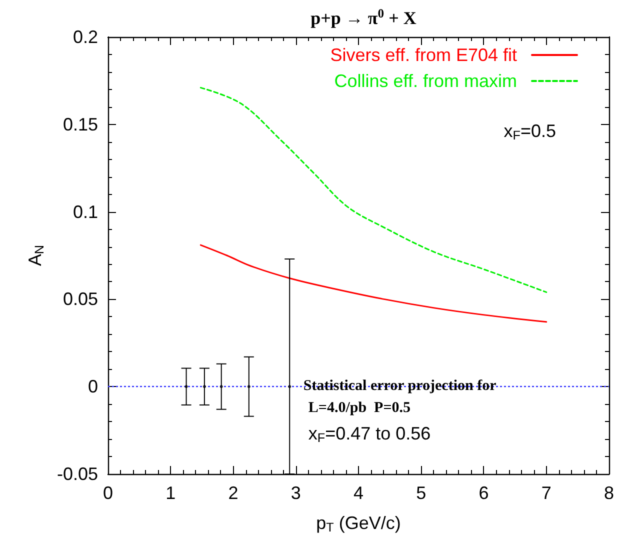  What do you see at coordinates (85, 212) in the screenshot?
I see `y-tick-label: 0.1` at bounding box center [85, 212].